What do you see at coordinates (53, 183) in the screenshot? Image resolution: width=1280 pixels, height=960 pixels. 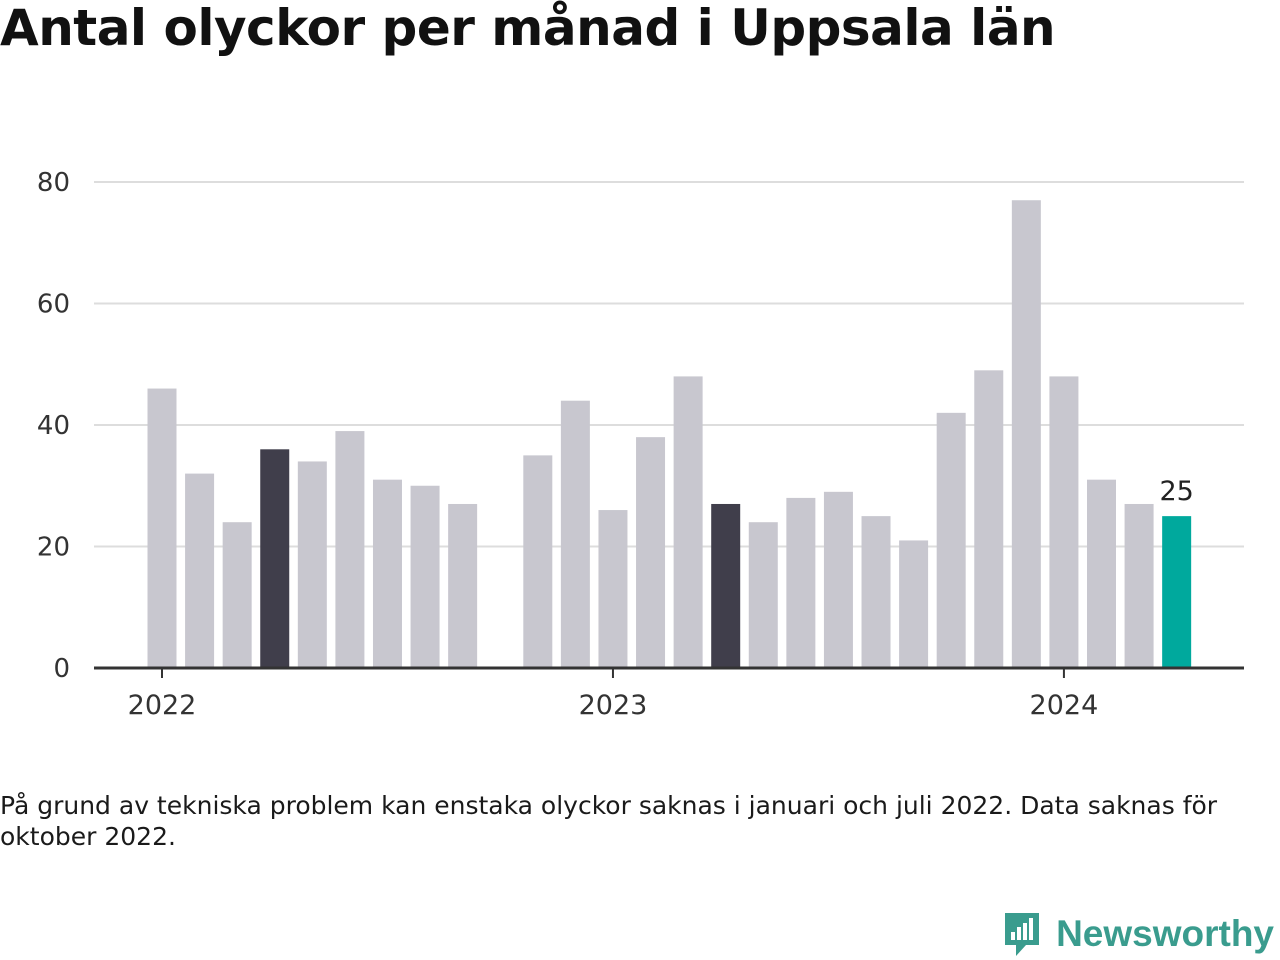 I see `y-tick-label: 80` at bounding box center [53, 183].